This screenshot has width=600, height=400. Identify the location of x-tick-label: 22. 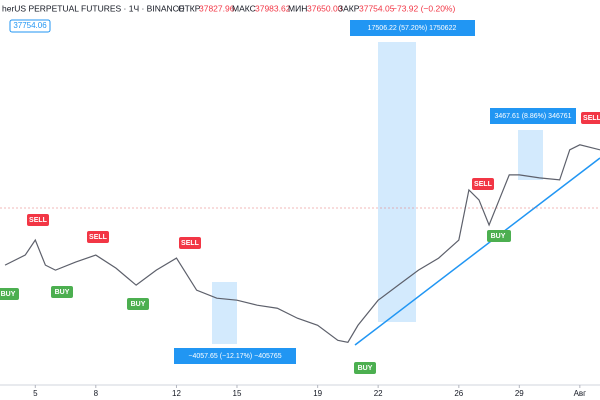
(378, 393).